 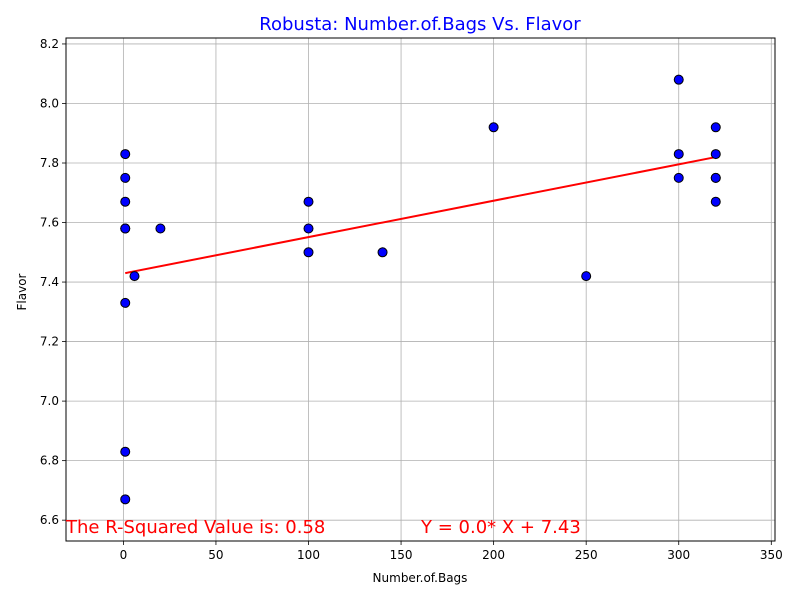 I want to click on y-tick-label: 7.4, so click(x=49, y=282).